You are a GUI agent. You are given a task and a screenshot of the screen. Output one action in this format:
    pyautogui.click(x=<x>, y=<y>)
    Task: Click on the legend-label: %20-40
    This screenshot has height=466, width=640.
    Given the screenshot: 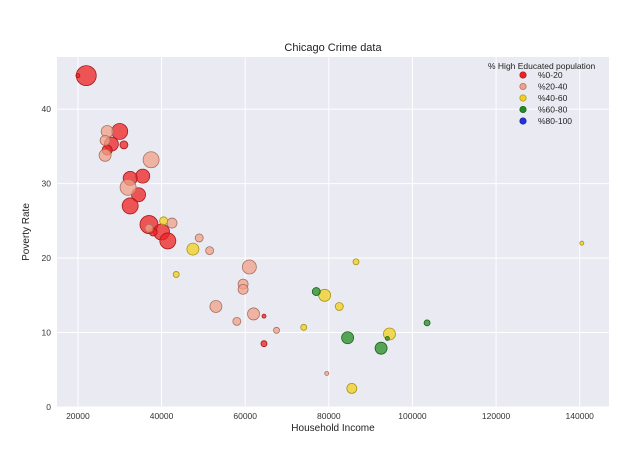 What is the action you would take?
    pyautogui.click(x=553, y=87)
    